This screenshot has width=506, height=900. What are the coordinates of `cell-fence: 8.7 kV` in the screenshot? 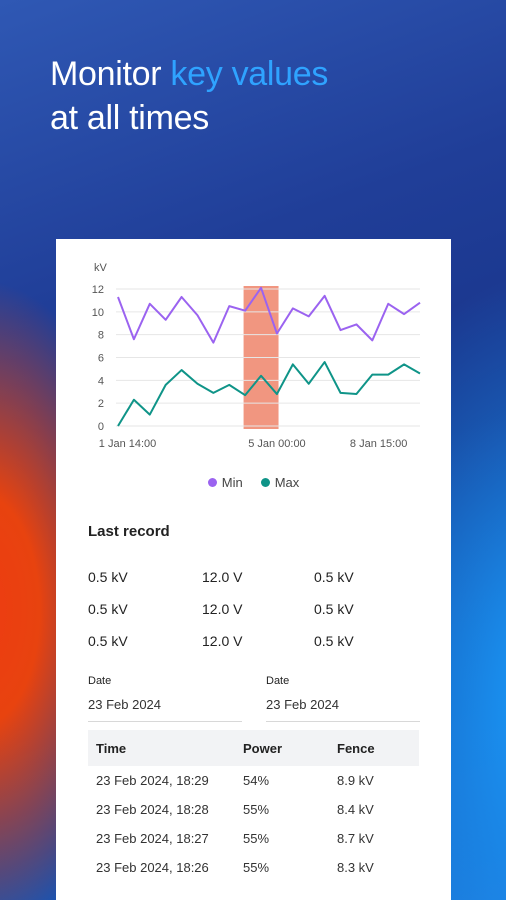 It's located at (355, 838).